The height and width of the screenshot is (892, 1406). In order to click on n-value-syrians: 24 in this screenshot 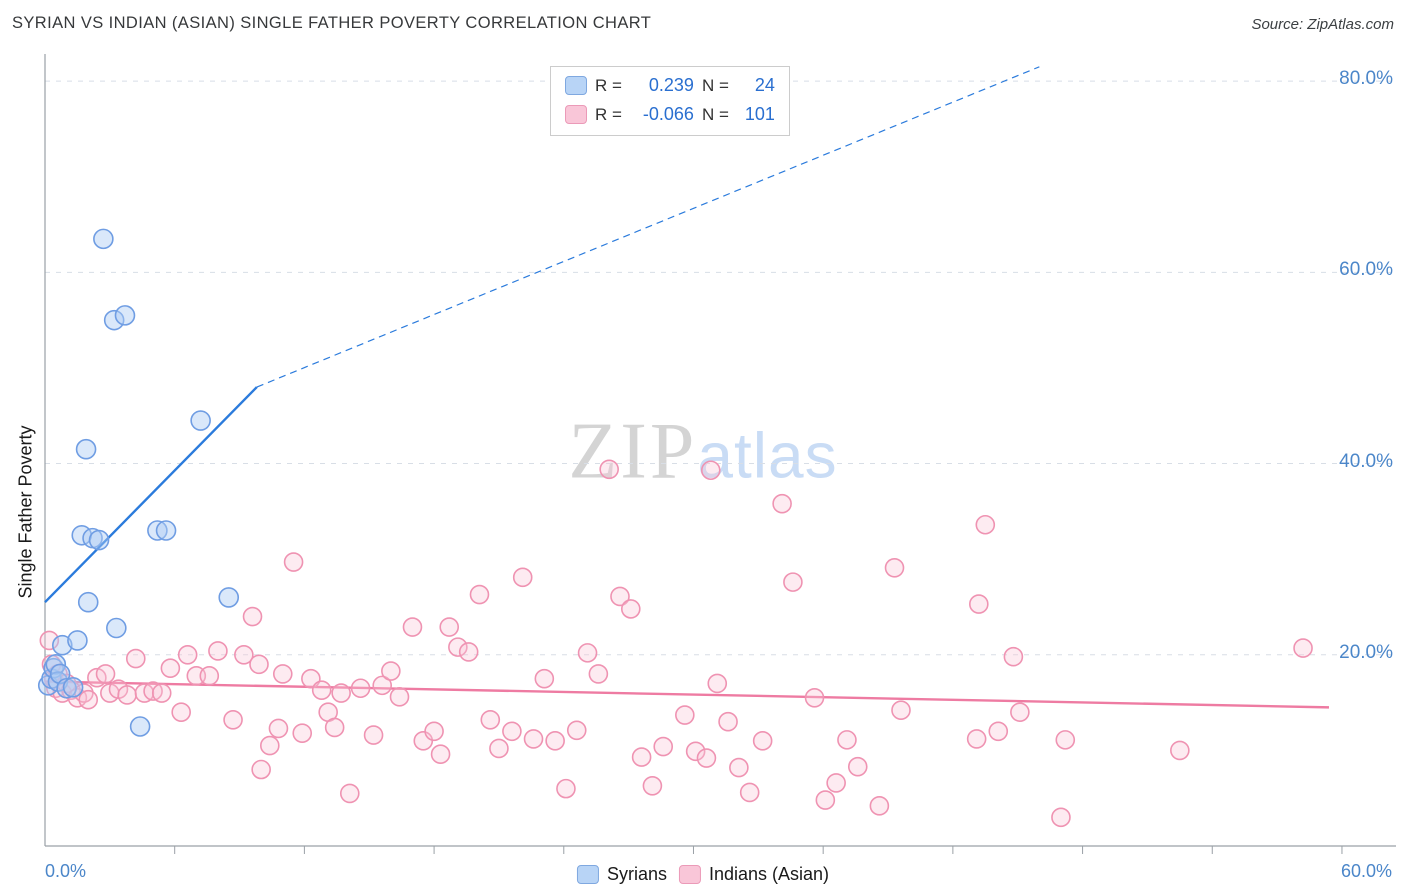, I will do `click(764, 85)`.